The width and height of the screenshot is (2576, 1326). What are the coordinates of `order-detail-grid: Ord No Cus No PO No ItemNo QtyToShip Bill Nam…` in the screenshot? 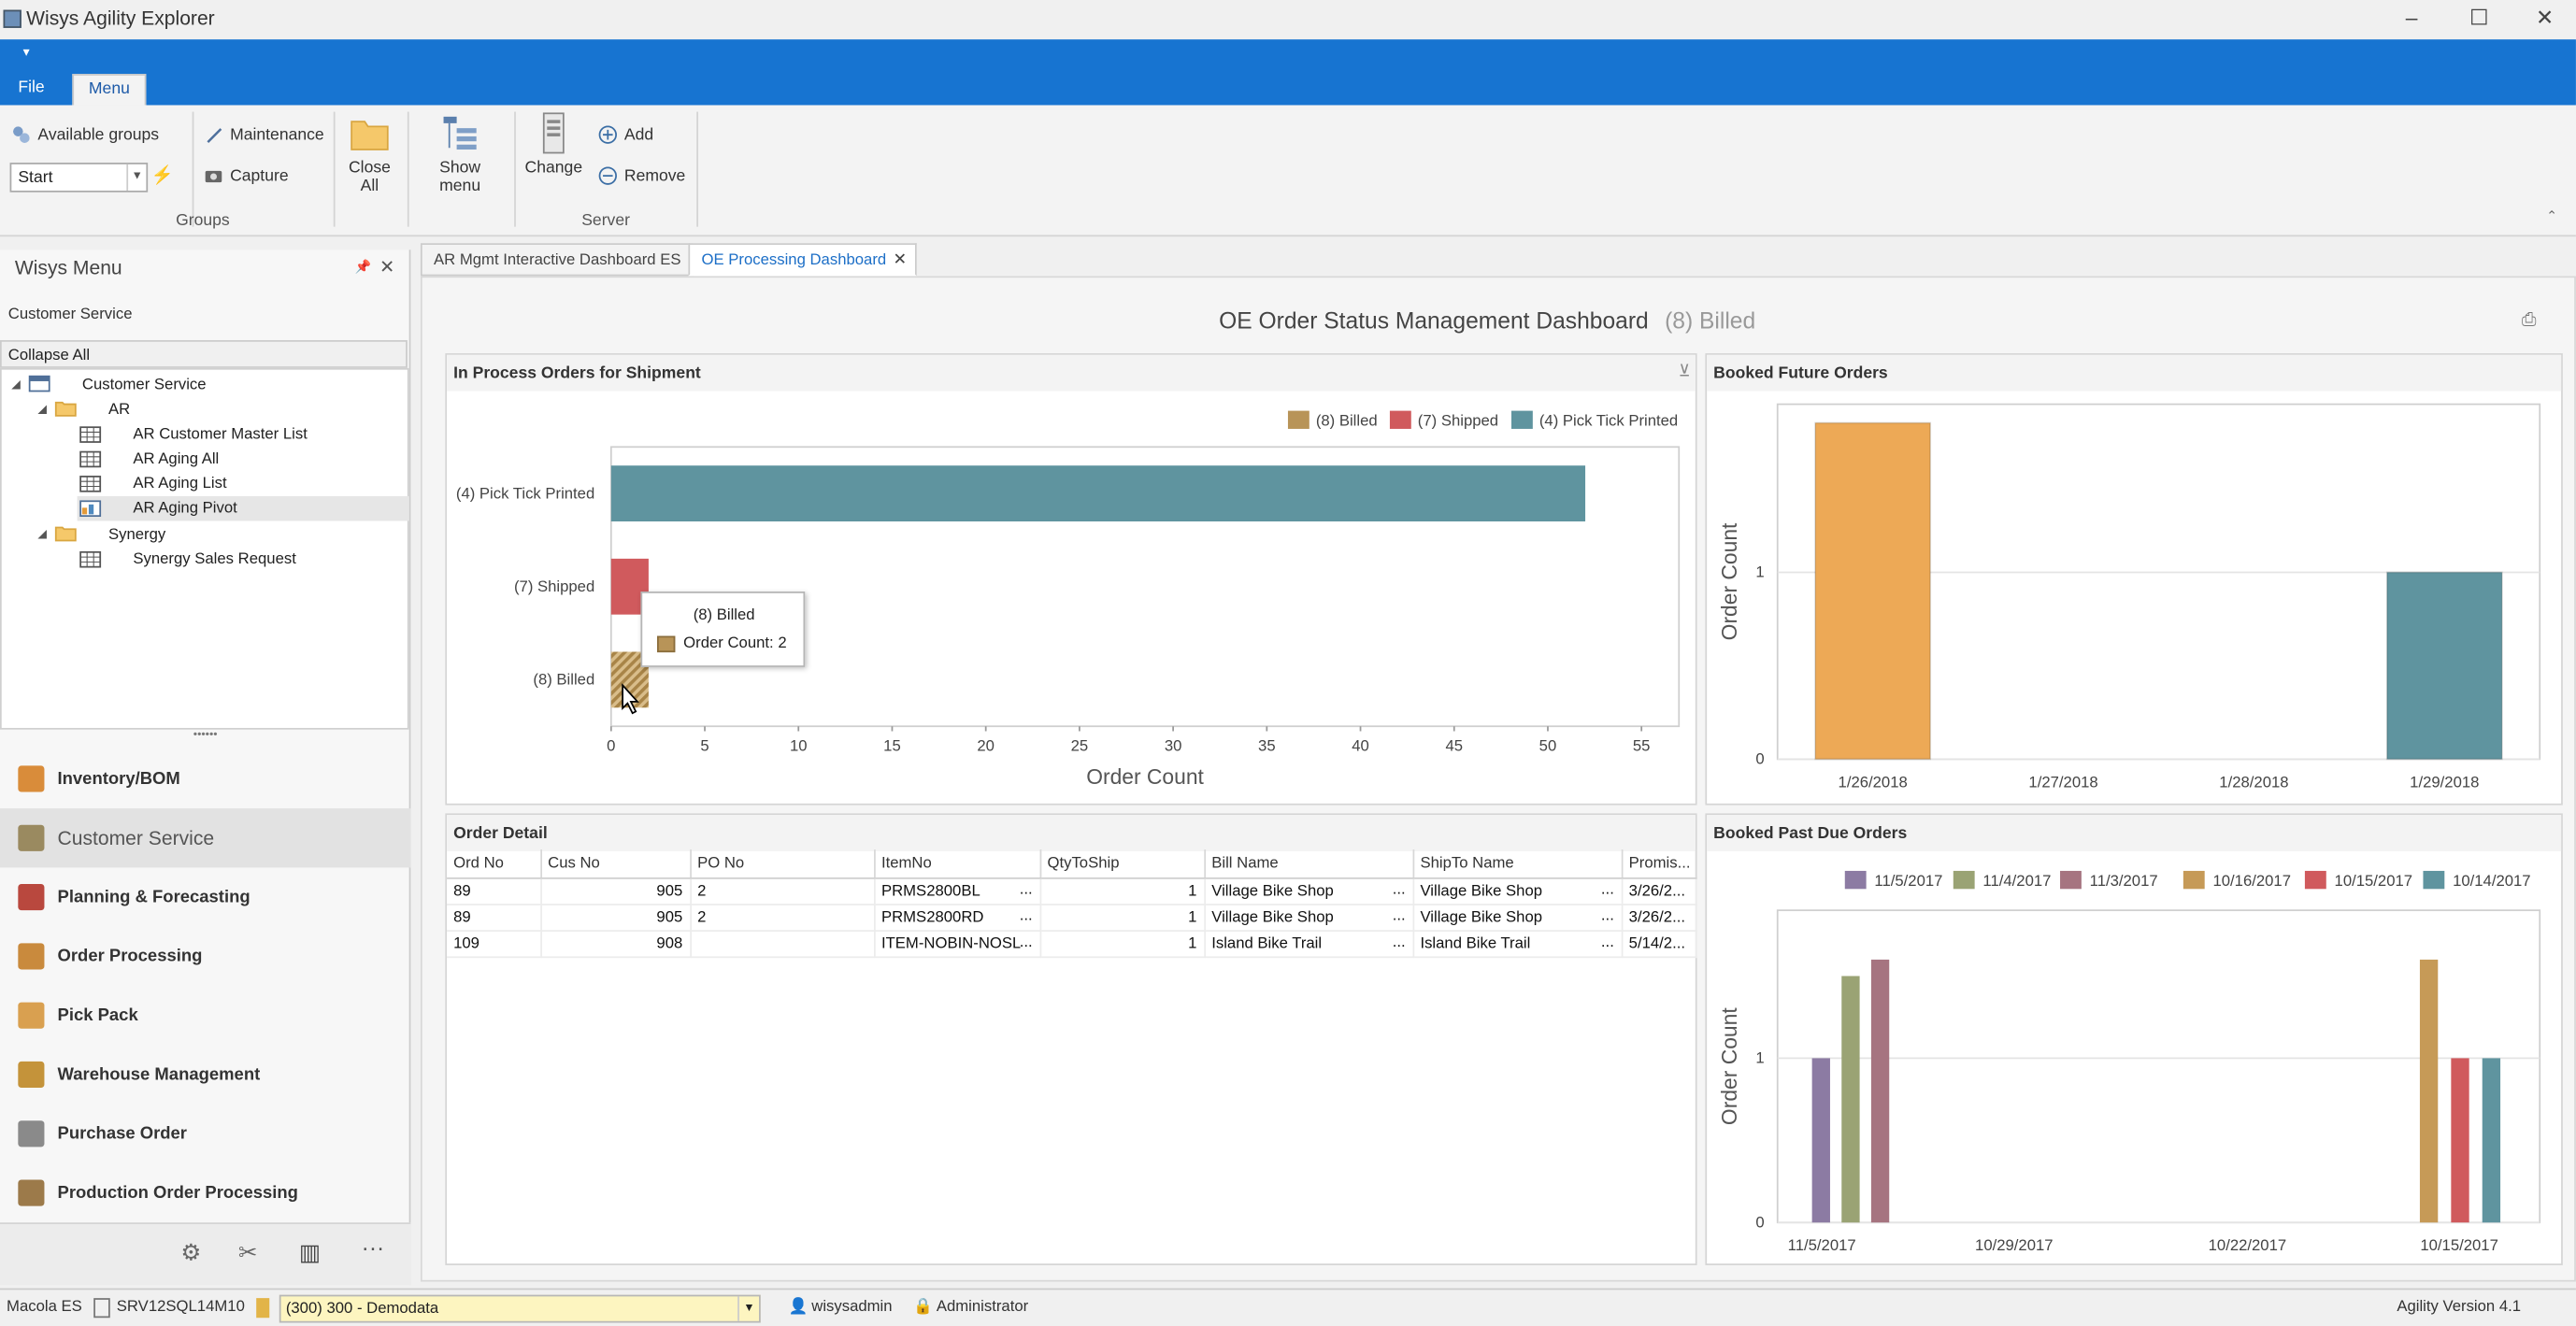 It's located at (1071, 903).